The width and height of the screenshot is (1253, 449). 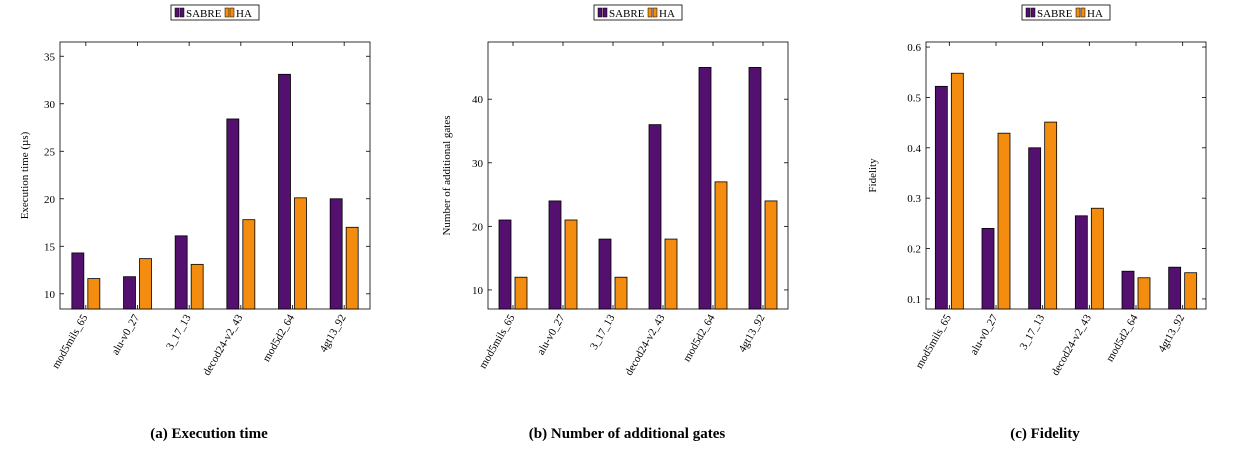 What do you see at coordinates (447, 175) in the screenshot?
I see `y-axis-label: Number of additional gates` at bounding box center [447, 175].